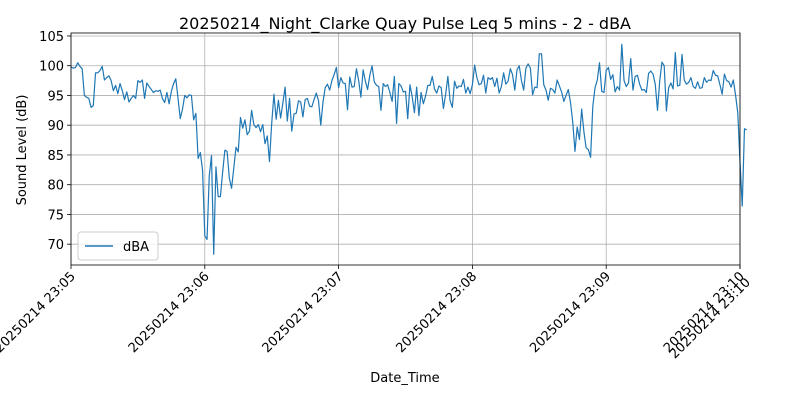  Describe the element at coordinates (51, 67) in the screenshot. I see `y-tick-label: 100` at that location.